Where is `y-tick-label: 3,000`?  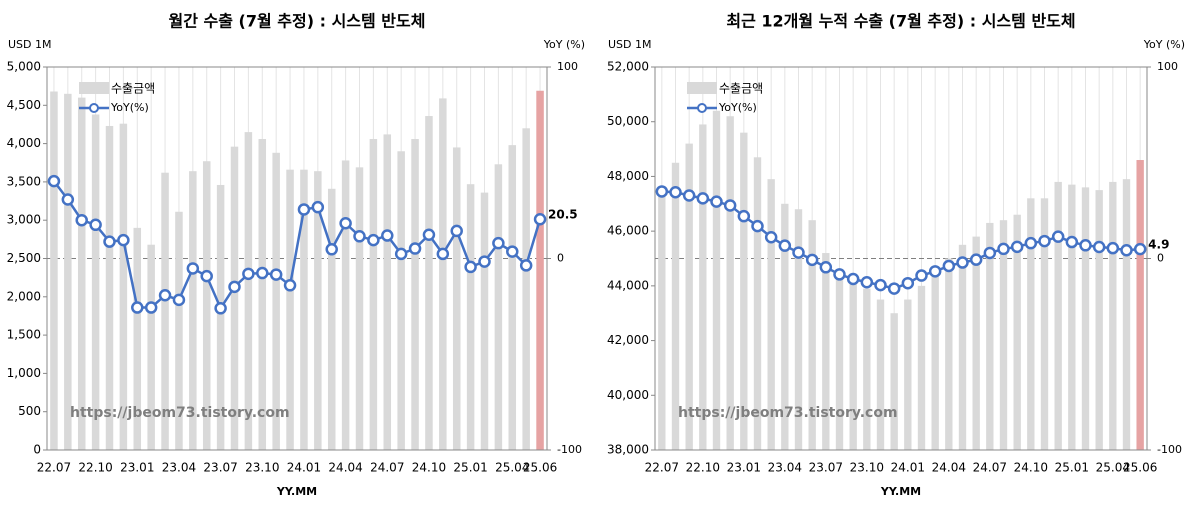 y-tick-label: 3,000 is located at coordinates (24, 220).